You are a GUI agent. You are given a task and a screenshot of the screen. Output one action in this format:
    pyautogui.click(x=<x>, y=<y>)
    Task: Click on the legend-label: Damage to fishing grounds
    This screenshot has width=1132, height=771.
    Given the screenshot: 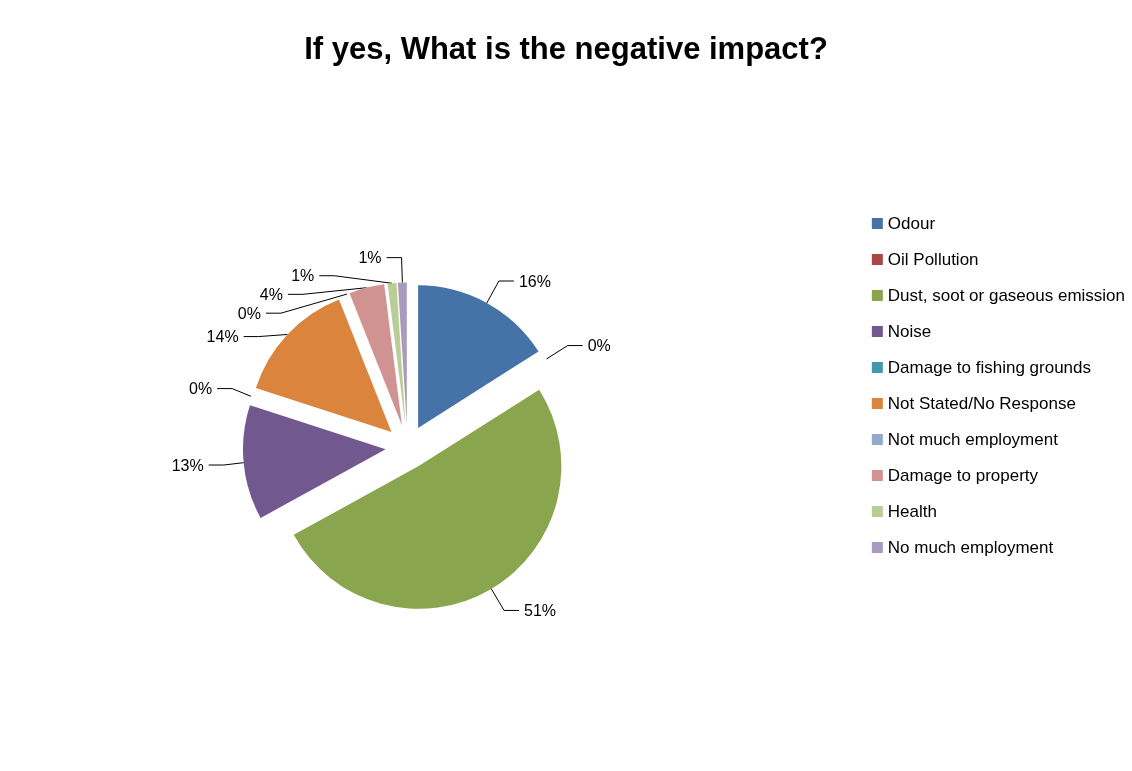 What is the action you would take?
    pyautogui.click(x=989, y=367)
    